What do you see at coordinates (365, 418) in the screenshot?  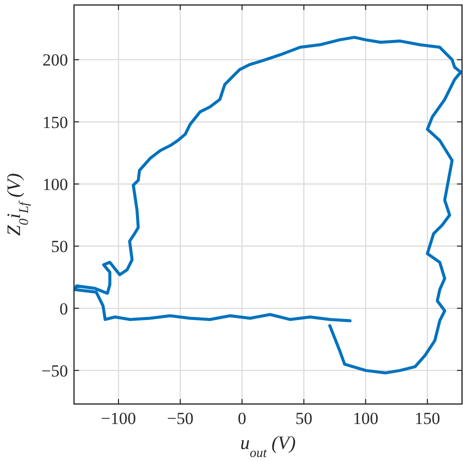 I see `x-tick-label: 100` at bounding box center [365, 418].